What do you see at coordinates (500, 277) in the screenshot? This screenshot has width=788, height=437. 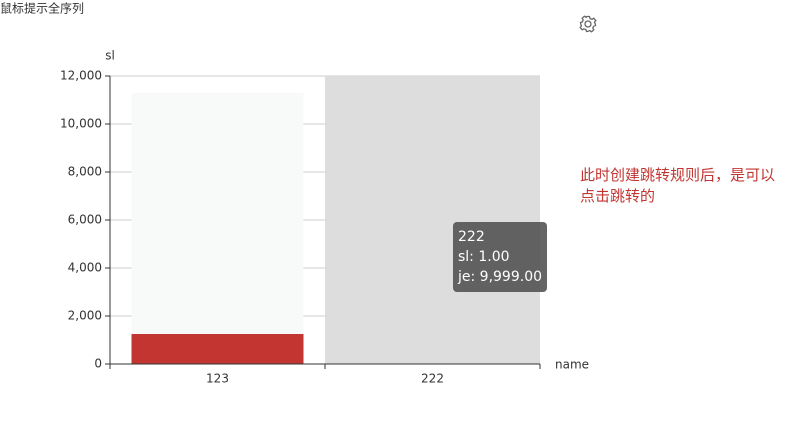 I see `tooltip-line: je: 9,999.00` at bounding box center [500, 277].